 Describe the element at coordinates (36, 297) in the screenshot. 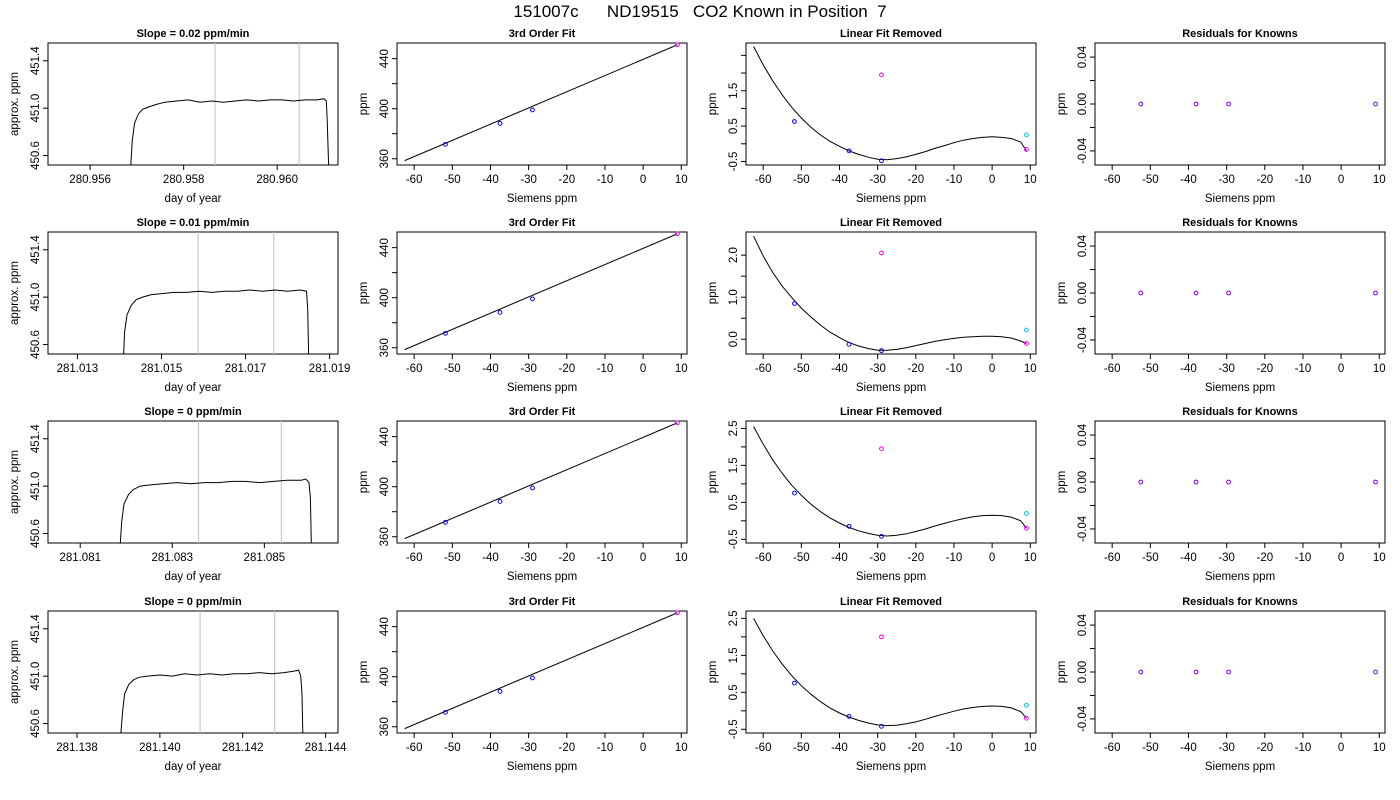

I see `panel-r2c1-y-tick-label: 451.0` at that location.